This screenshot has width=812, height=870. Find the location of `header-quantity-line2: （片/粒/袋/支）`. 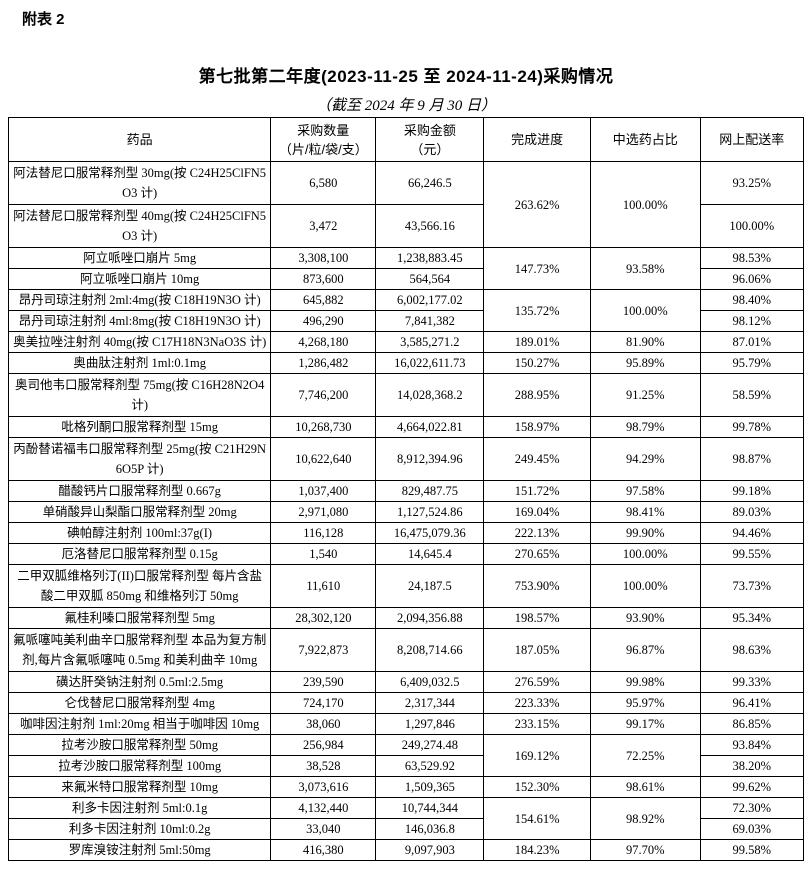

header-quantity-line2: （片/粒/袋/支） is located at coordinates (323, 149).